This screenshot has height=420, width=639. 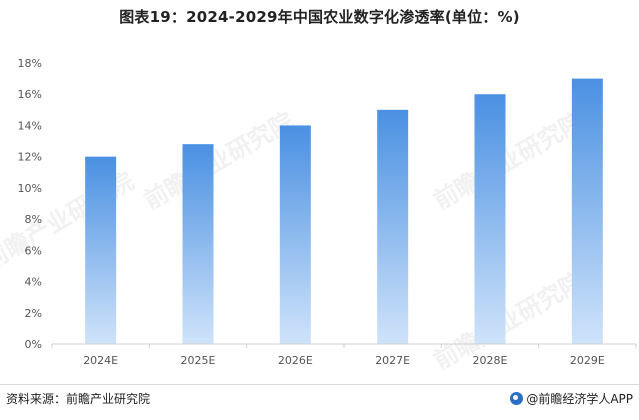 What do you see at coordinates (101, 250) in the screenshot?
I see `bar-2024E` at bounding box center [101, 250].